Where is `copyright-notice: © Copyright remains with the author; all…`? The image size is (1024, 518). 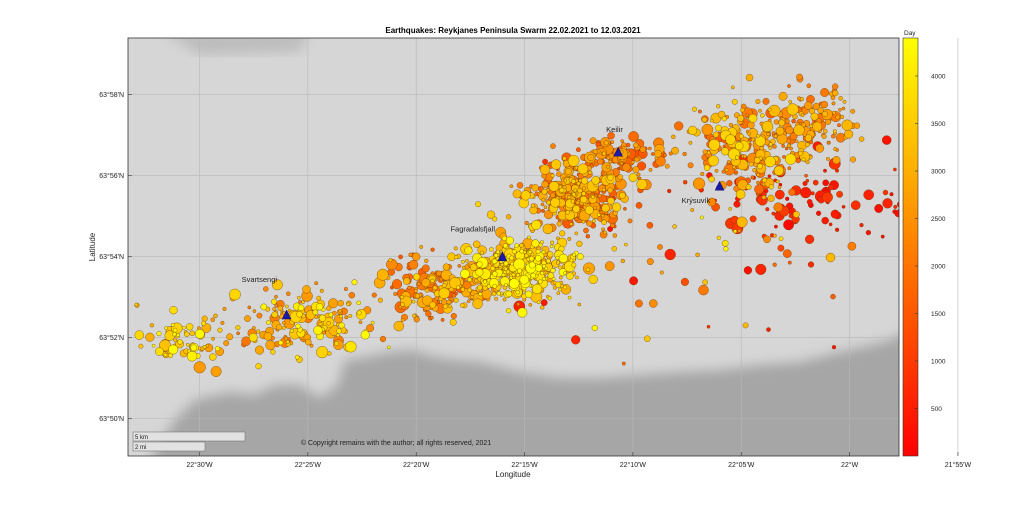
copyright-notice: © Copyright remains with the author; all… is located at coordinates (396, 443).